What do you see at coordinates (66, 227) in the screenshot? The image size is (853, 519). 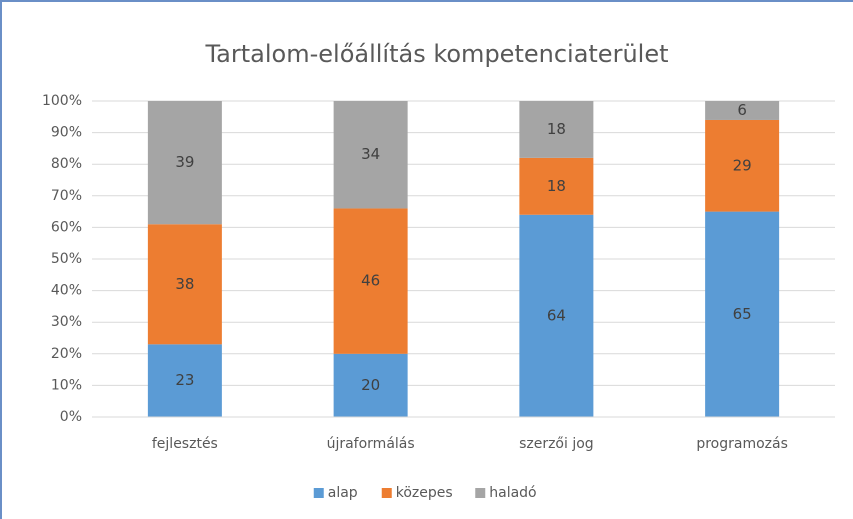 I see `y-tick-label: 60%` at bounding box center [66, 227].